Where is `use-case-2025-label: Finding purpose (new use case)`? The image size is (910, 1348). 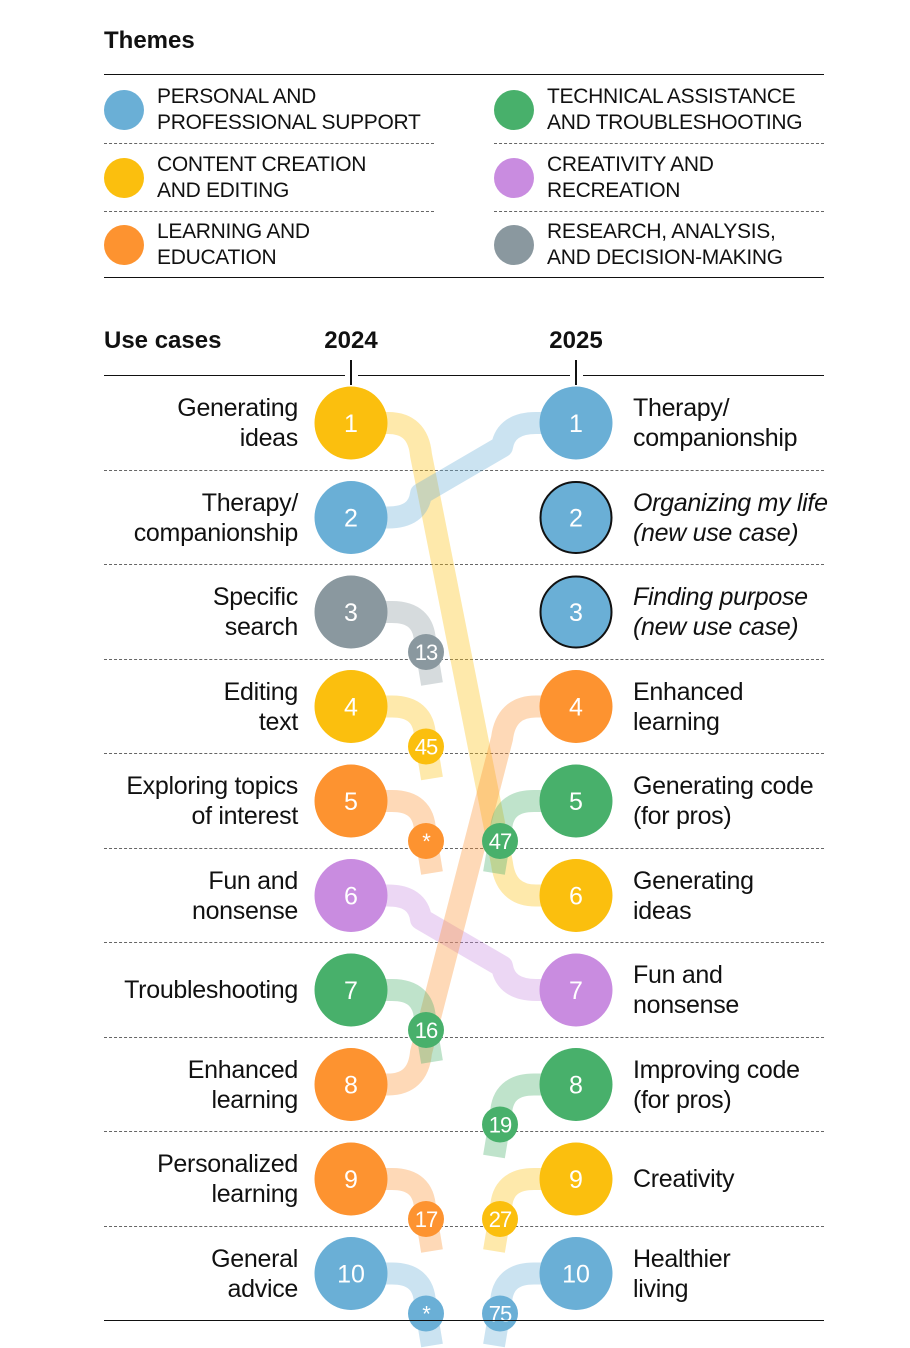 use-case-2025-label: Finding purpose (new use case) is located at coordinates (720, 612).